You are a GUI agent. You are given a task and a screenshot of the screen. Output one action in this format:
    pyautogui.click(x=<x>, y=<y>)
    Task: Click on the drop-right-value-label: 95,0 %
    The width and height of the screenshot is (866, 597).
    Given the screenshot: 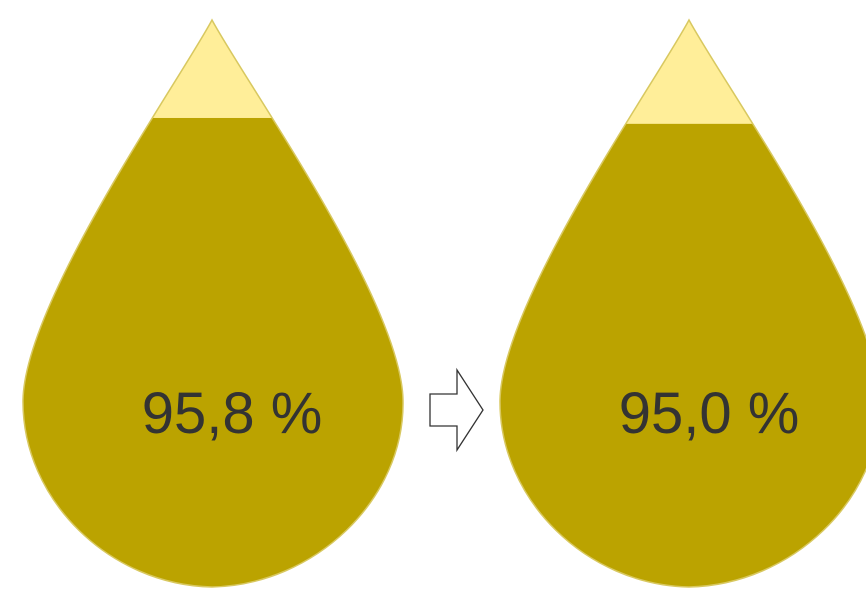 What is the action you would take?
    pyautogui.click(x=709, y=413)
    